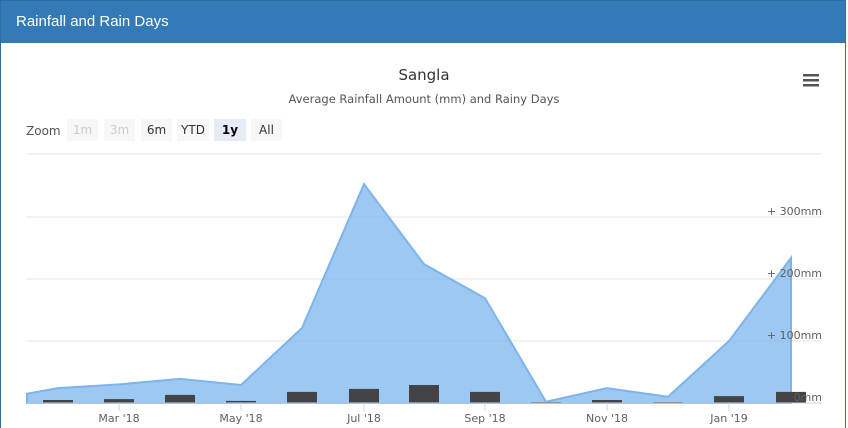 The image size is (848, 428). Describe the element at coordinates (484, 418) in the screenshot. I see `x-tick-label: Sep '18` at that location.